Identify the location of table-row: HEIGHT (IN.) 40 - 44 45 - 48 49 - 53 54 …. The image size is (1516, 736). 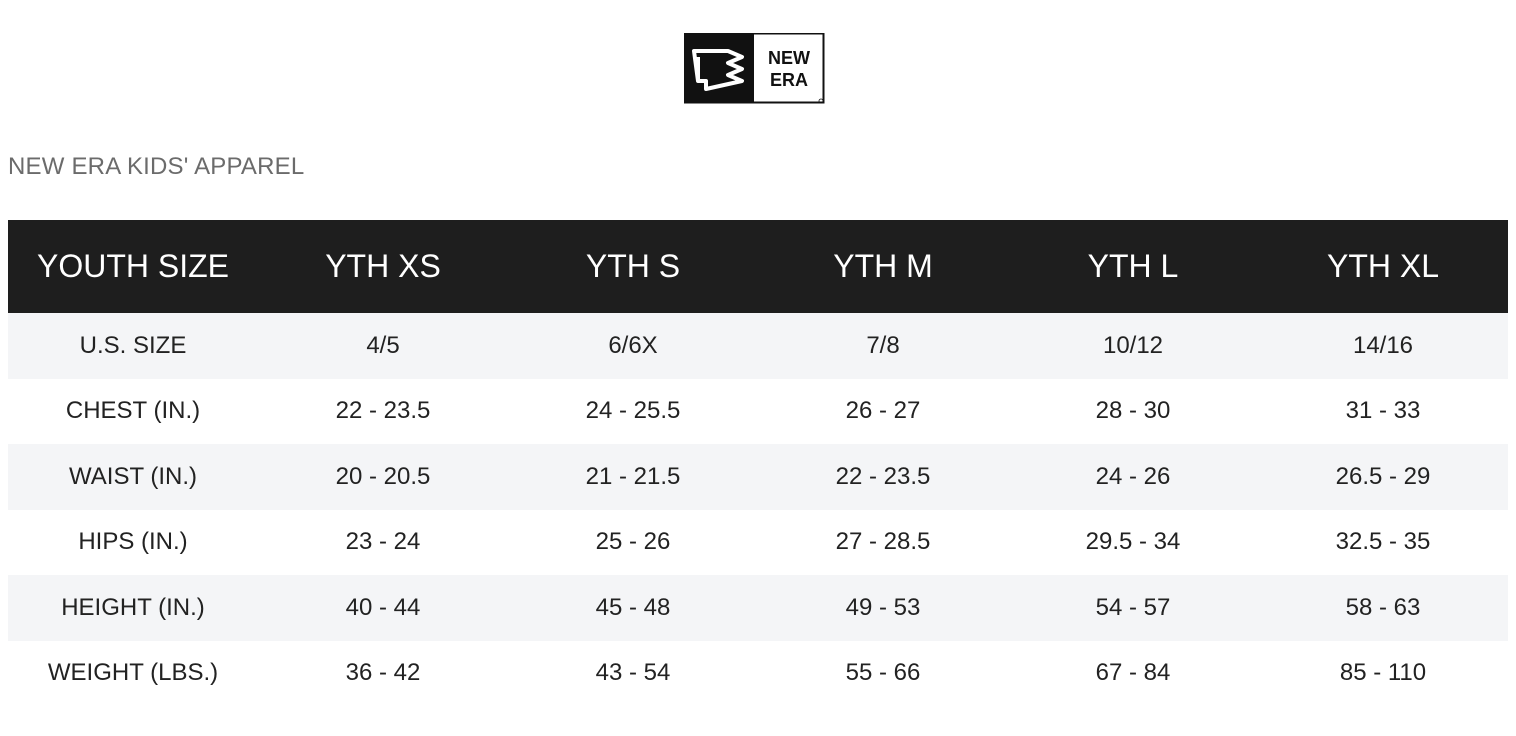
(758, 608).